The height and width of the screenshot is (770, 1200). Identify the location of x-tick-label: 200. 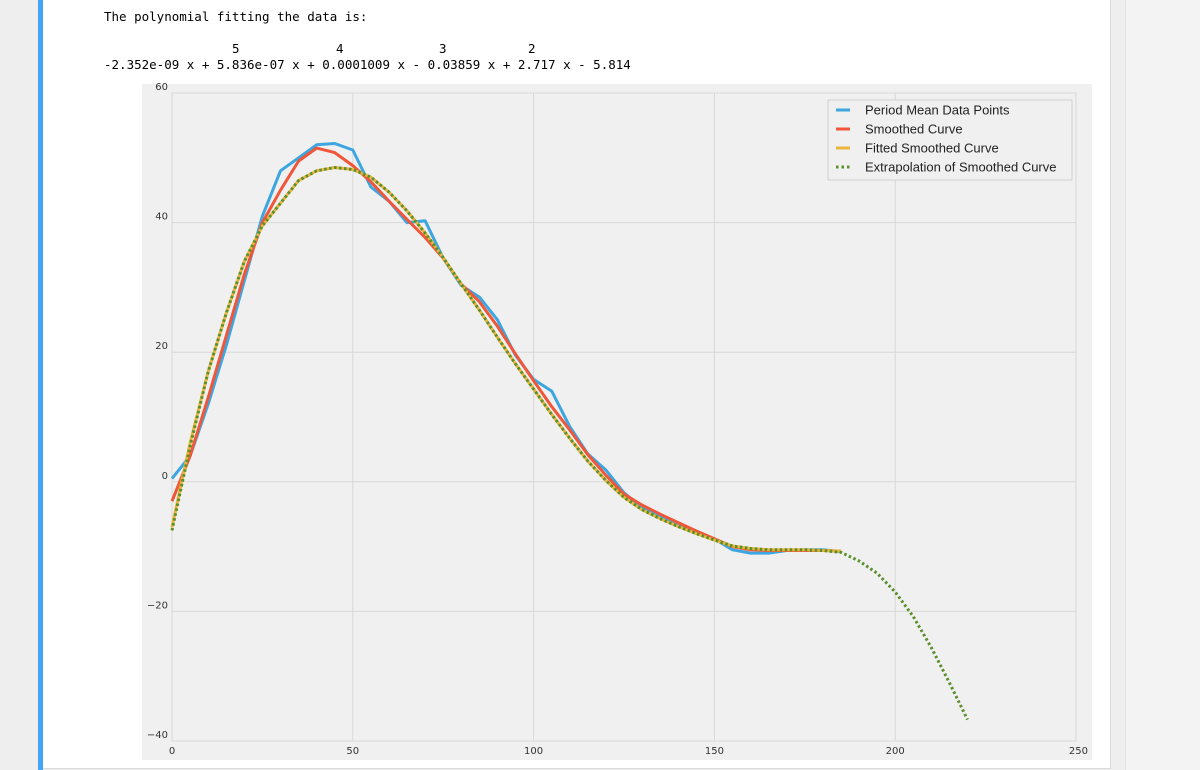
(895, 751).